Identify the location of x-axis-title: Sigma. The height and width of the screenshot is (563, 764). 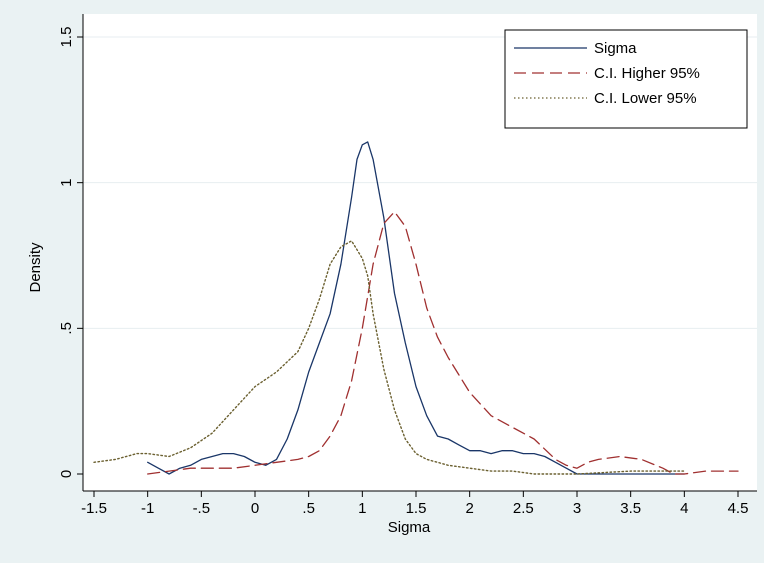
(409, 527).